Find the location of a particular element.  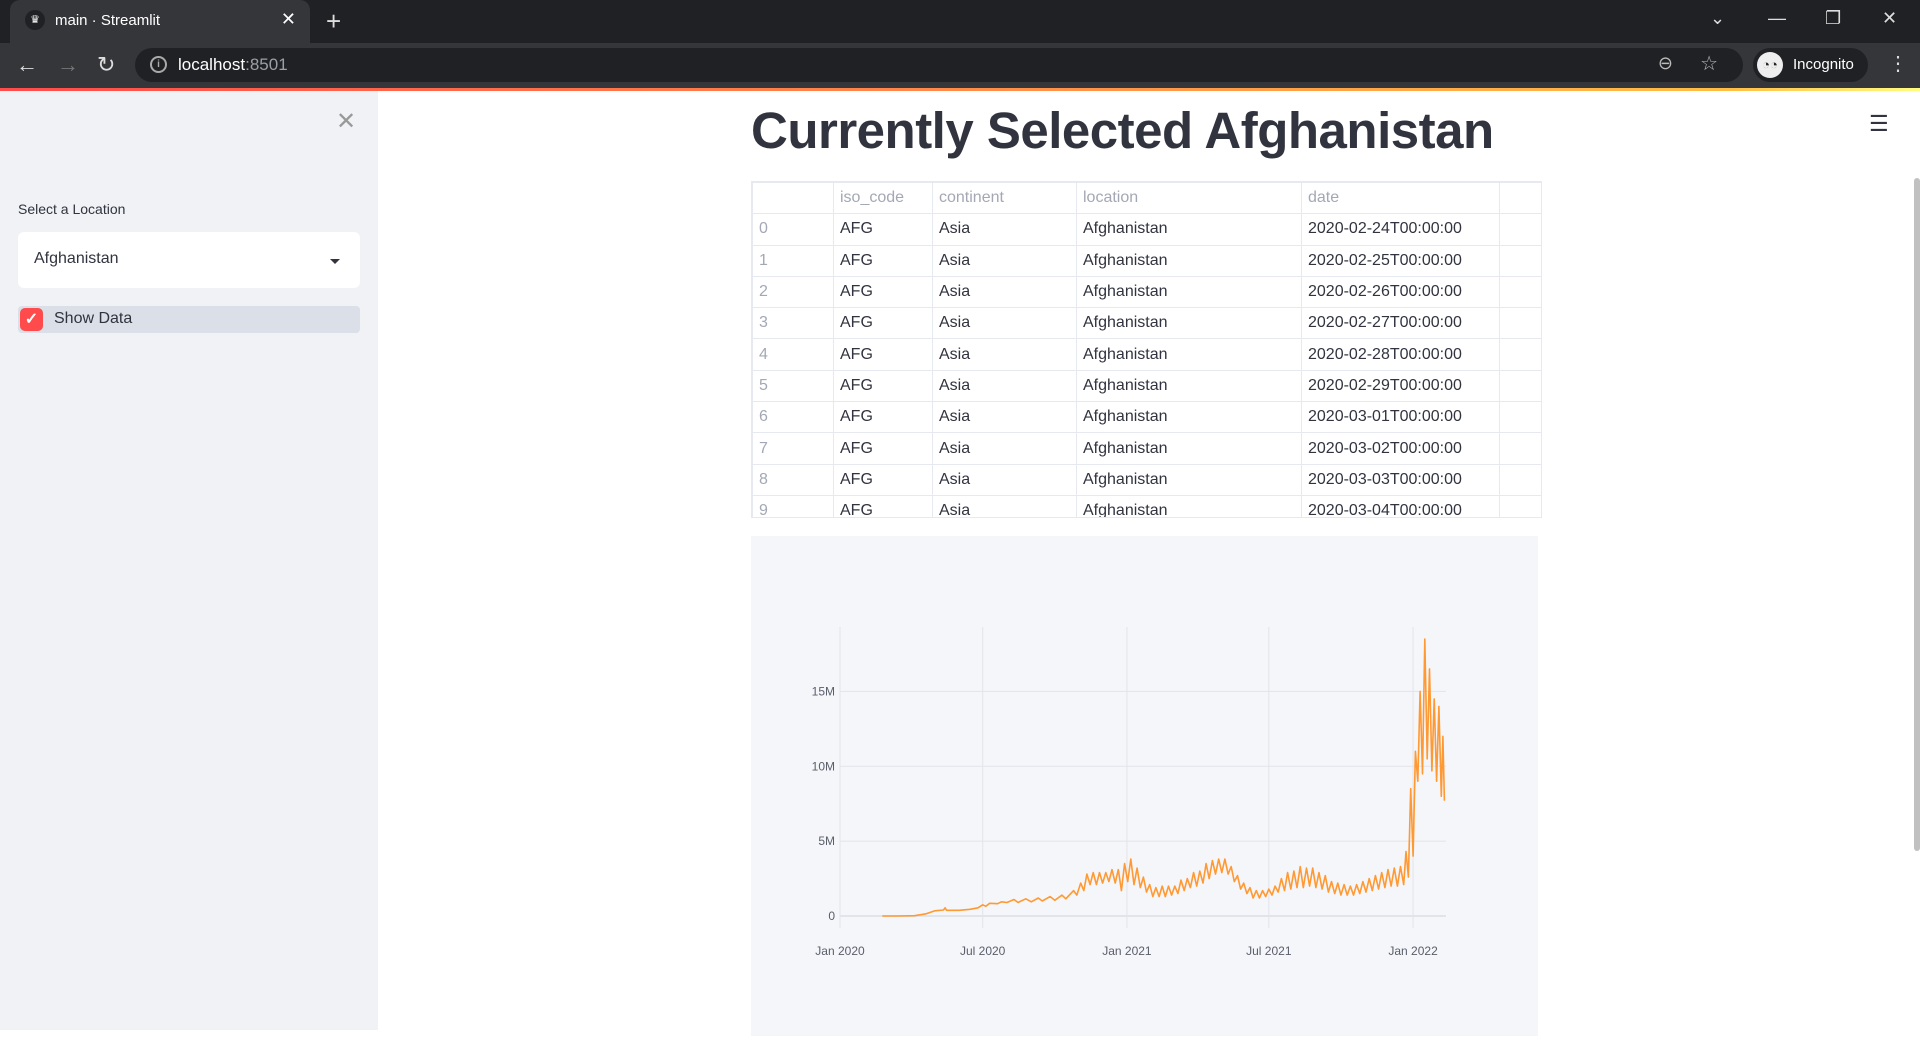

reload-icon: ↻ is located at coordinates (106, 64).